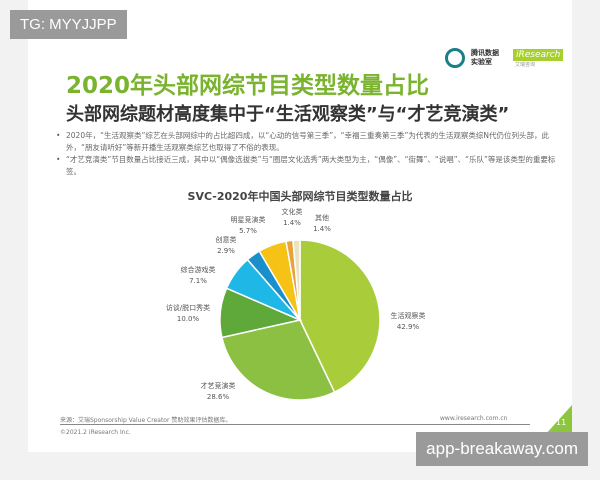 The width and height of the screenshot is (600, 480). I want to click on pie-slice-value: 42.9%, so click(408, 327).